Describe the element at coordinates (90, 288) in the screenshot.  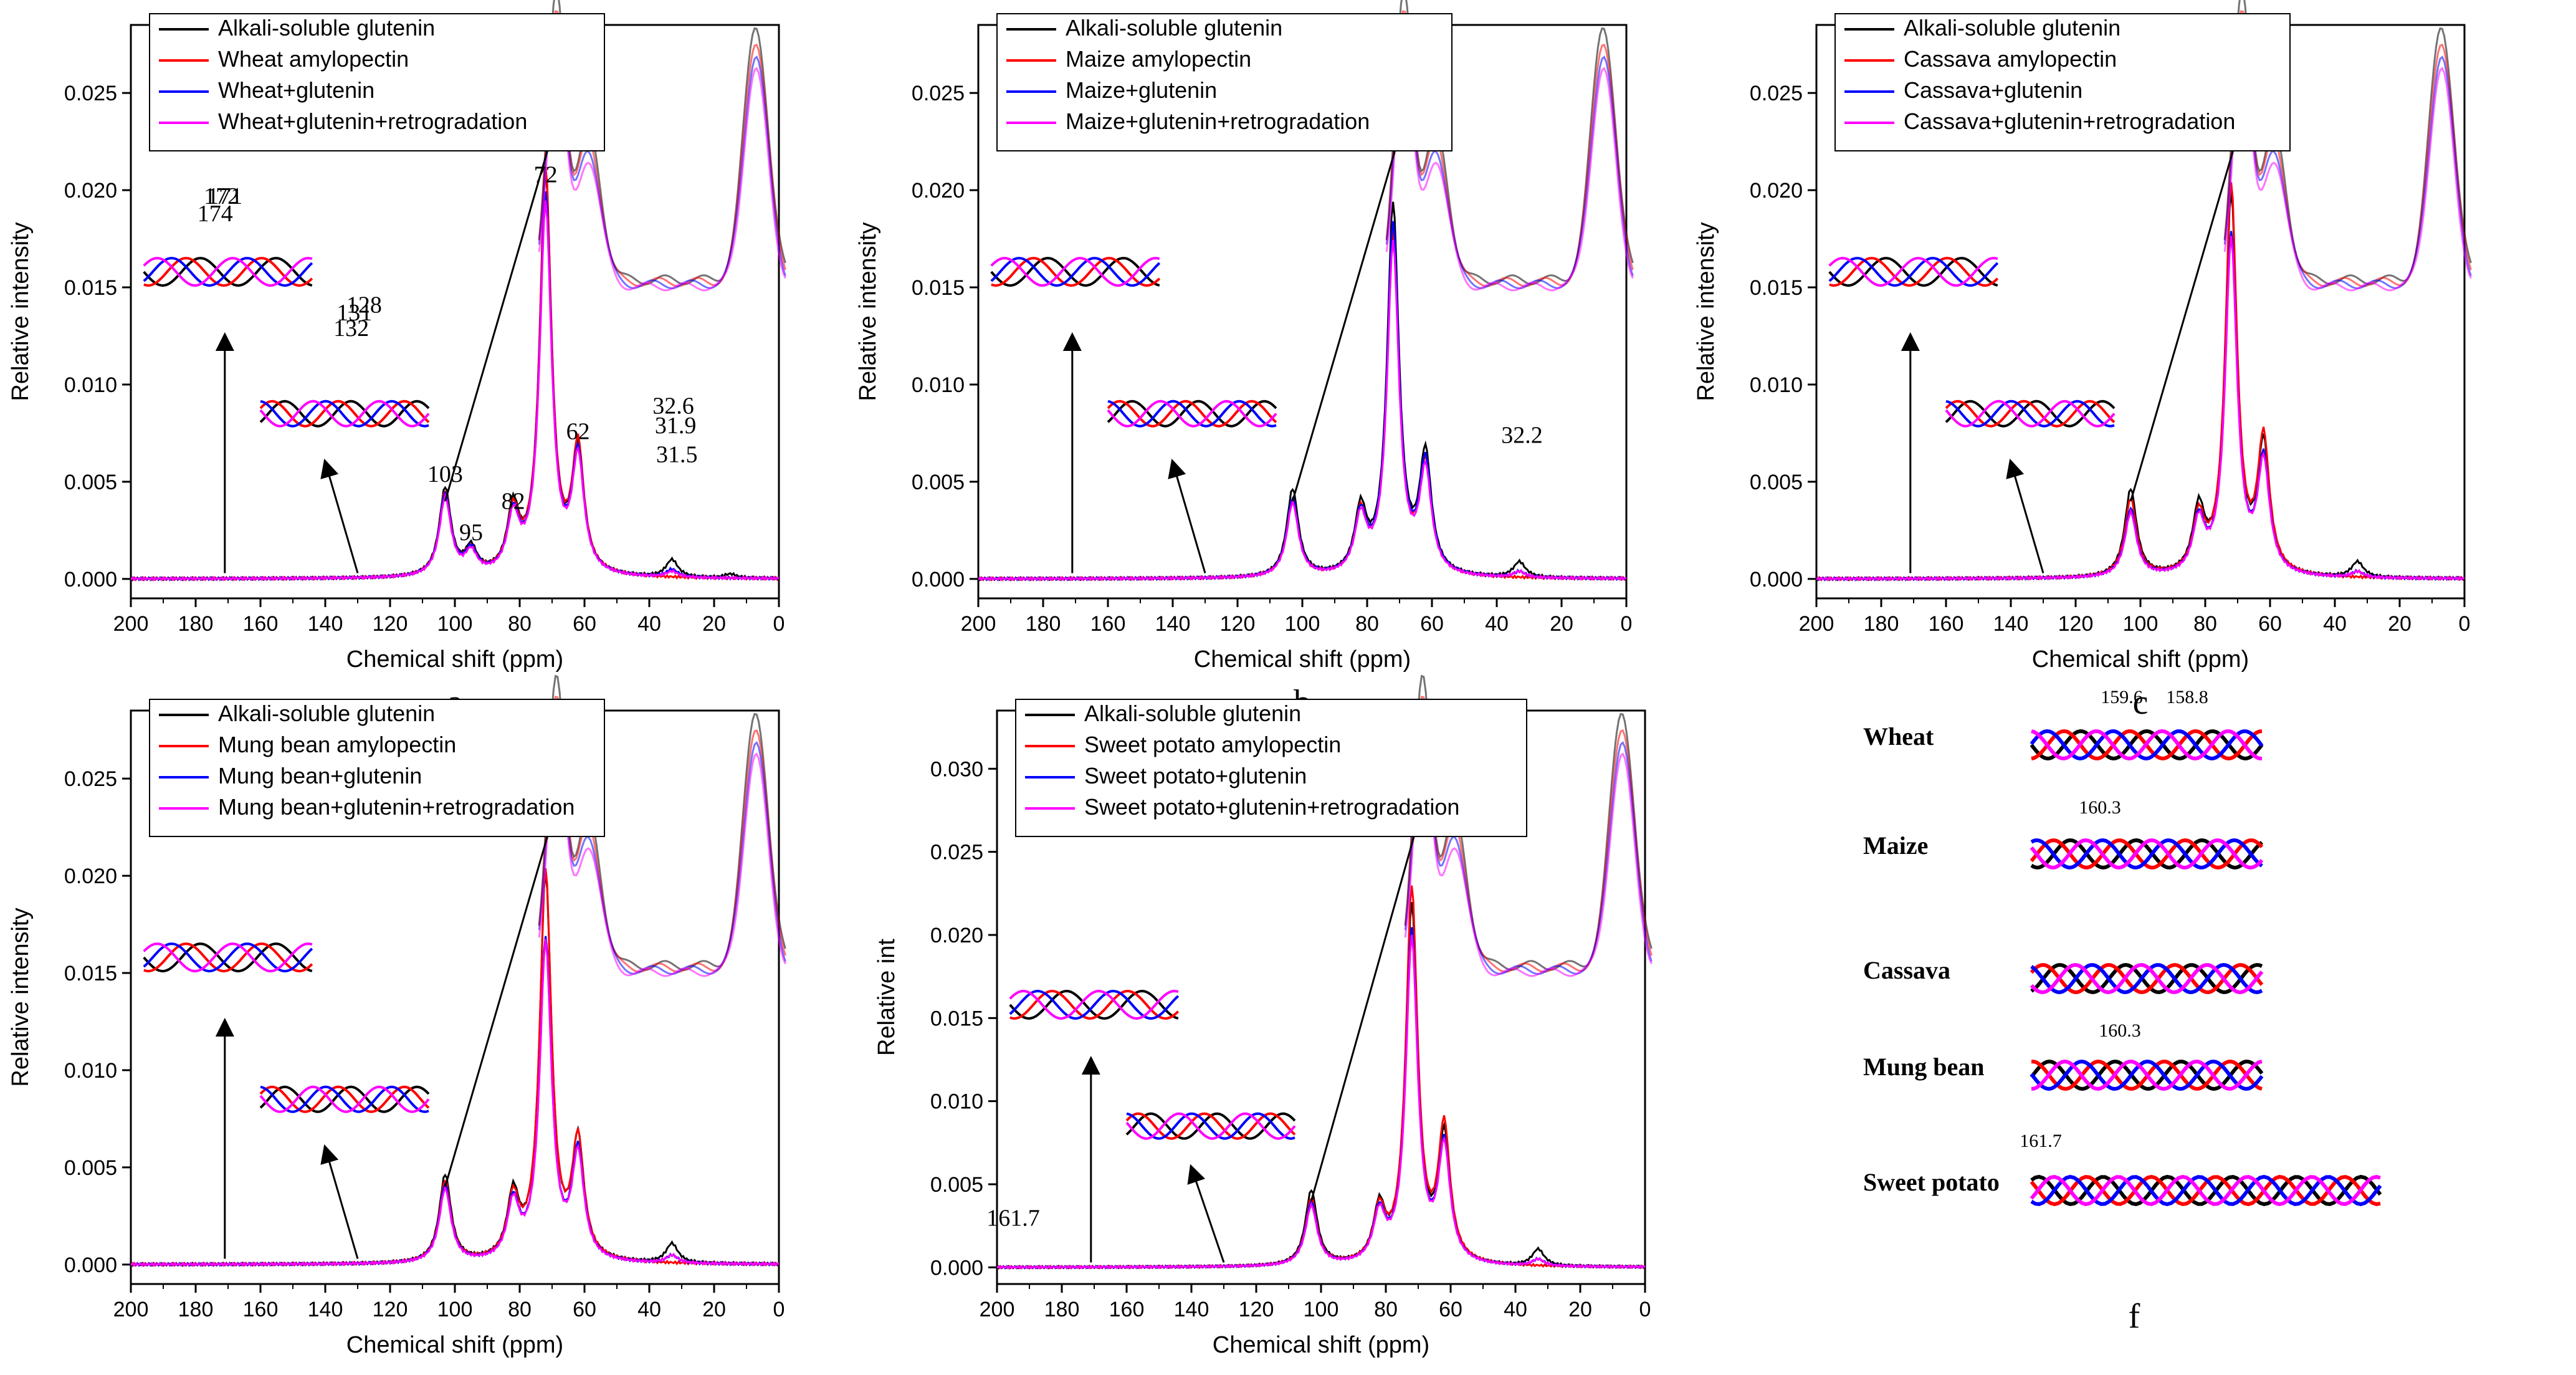
I see `y-tick-label: 0.015` at that location.